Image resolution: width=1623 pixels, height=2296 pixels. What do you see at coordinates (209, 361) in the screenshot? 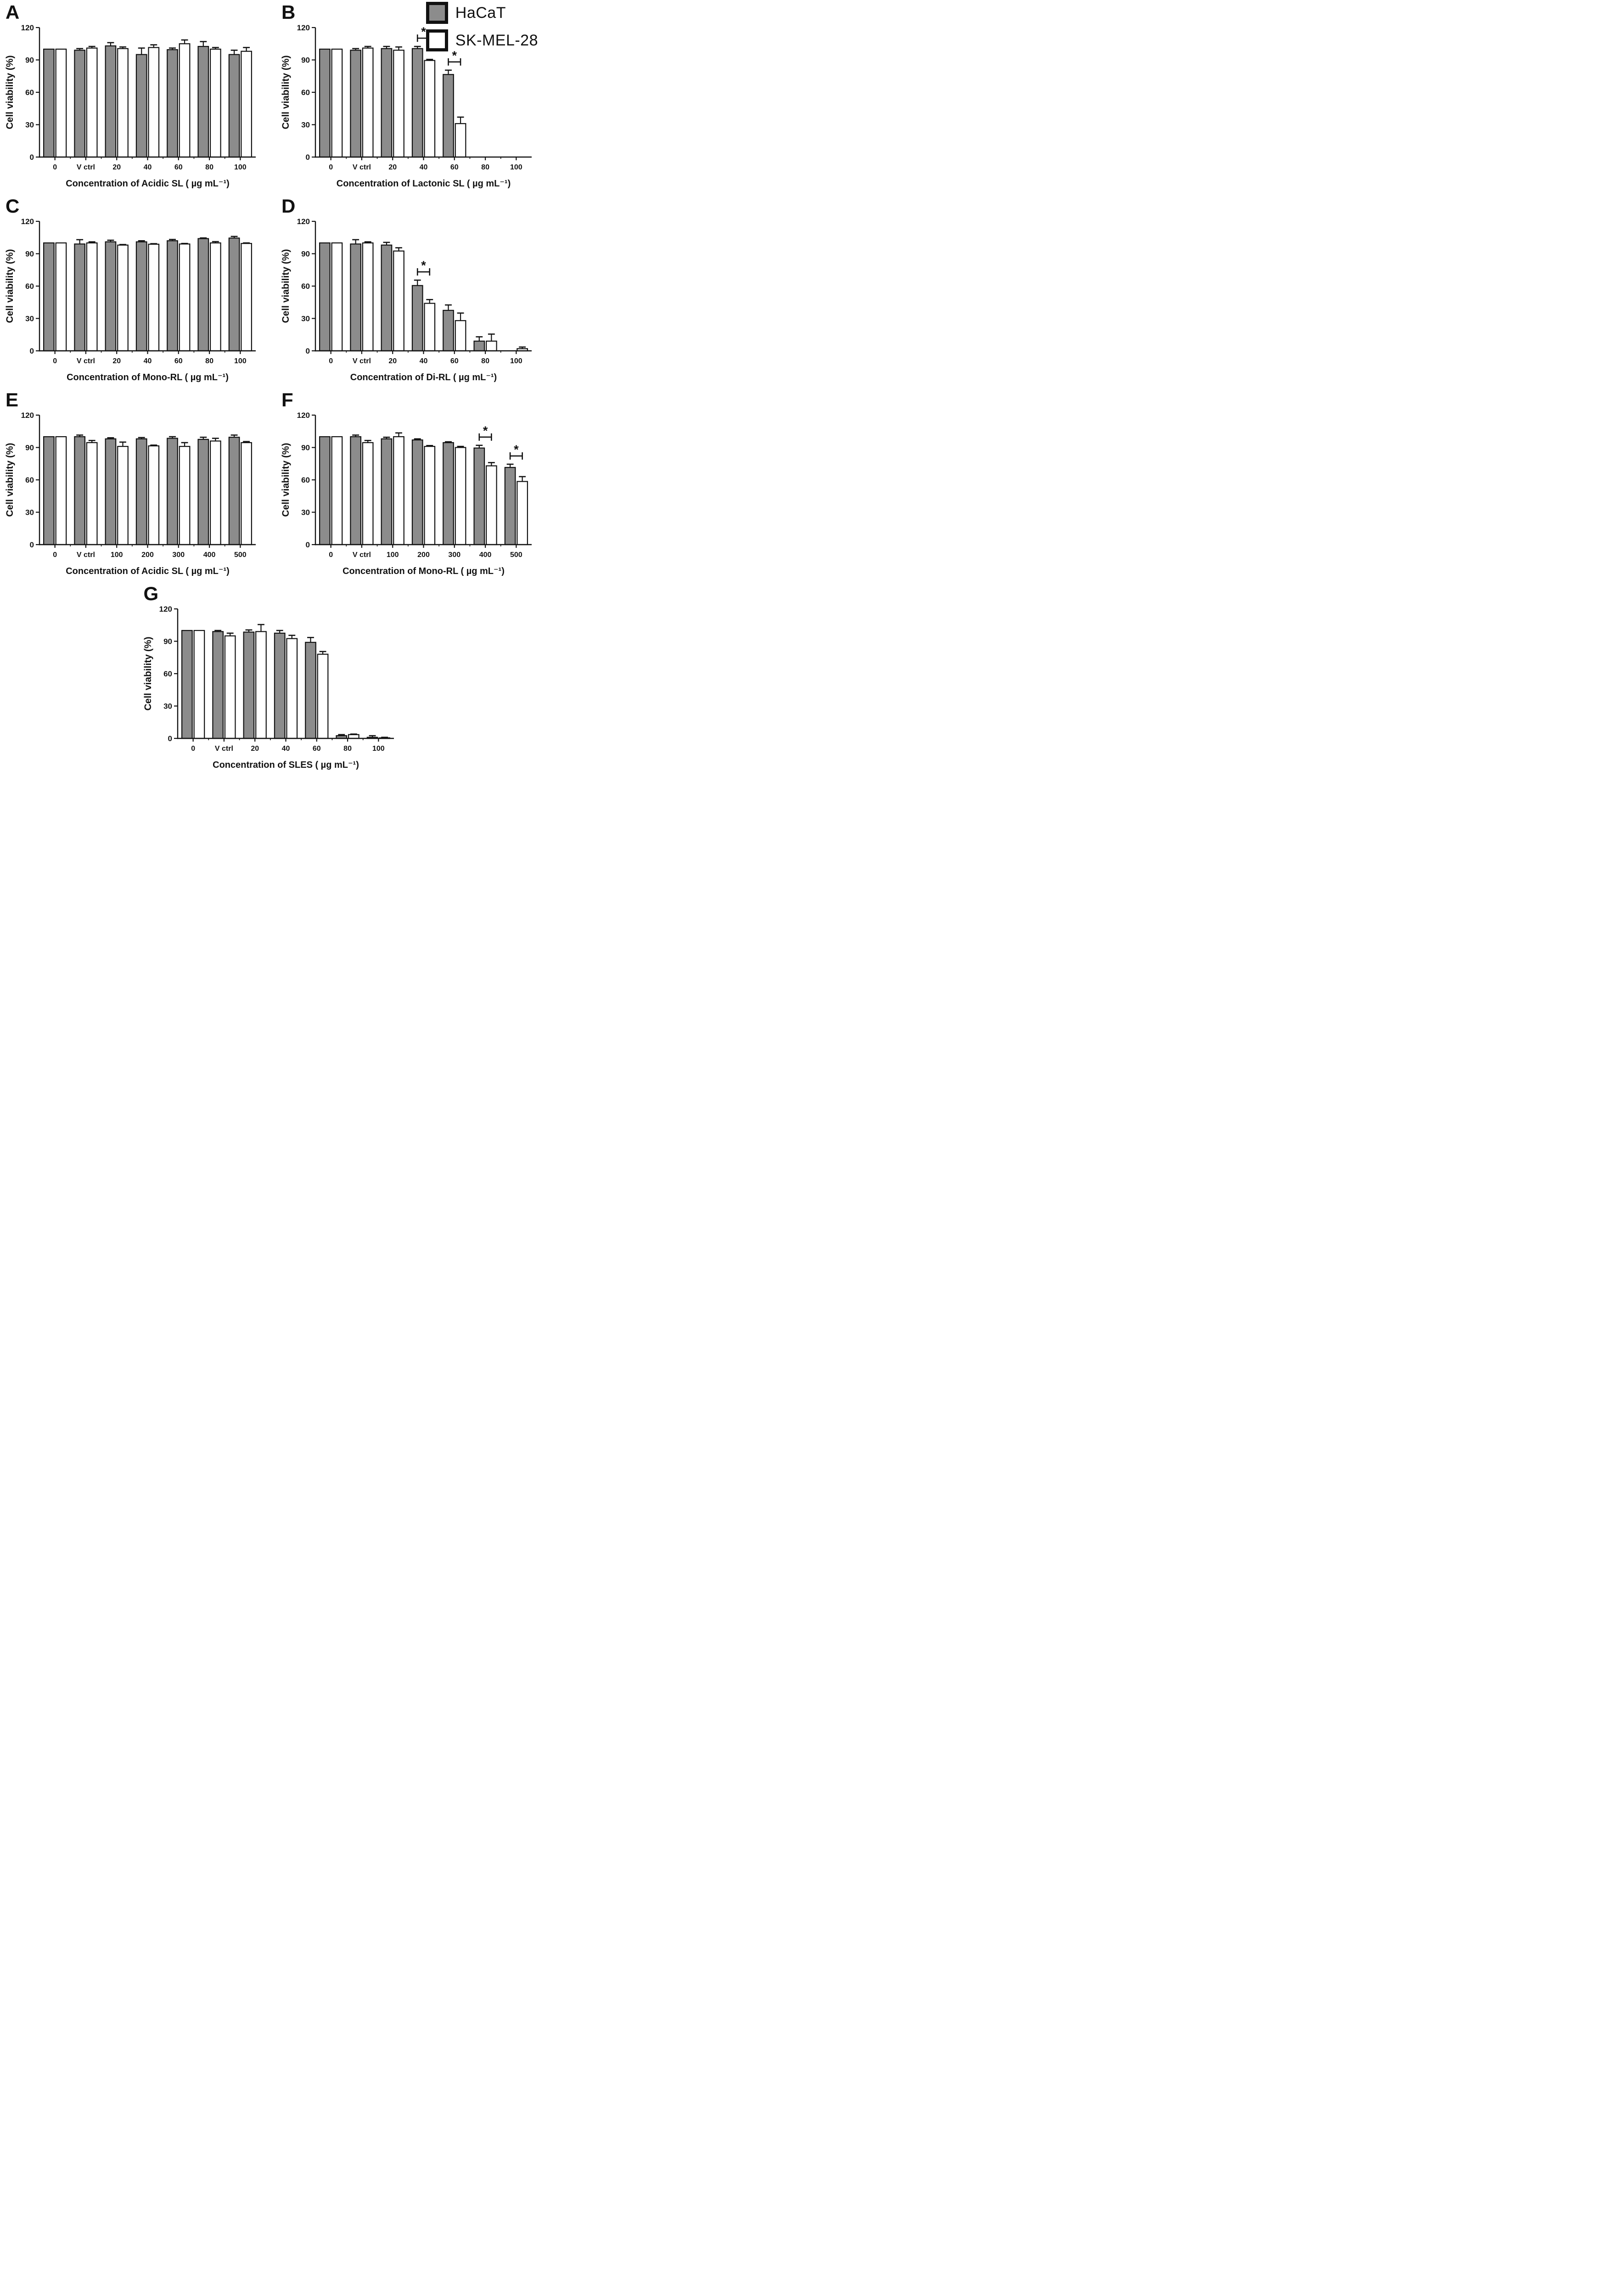
I see `x-tick-label: 80` at bounding box center [209, 361].